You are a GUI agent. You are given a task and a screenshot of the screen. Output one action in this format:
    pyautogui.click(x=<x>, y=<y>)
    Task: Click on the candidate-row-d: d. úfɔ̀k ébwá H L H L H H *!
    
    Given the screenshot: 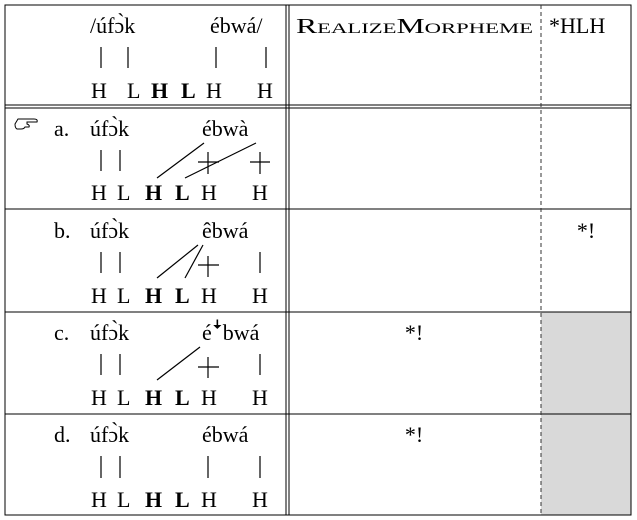 What is the action you would take?
    pyautogui.click(x=238, y=467)
    